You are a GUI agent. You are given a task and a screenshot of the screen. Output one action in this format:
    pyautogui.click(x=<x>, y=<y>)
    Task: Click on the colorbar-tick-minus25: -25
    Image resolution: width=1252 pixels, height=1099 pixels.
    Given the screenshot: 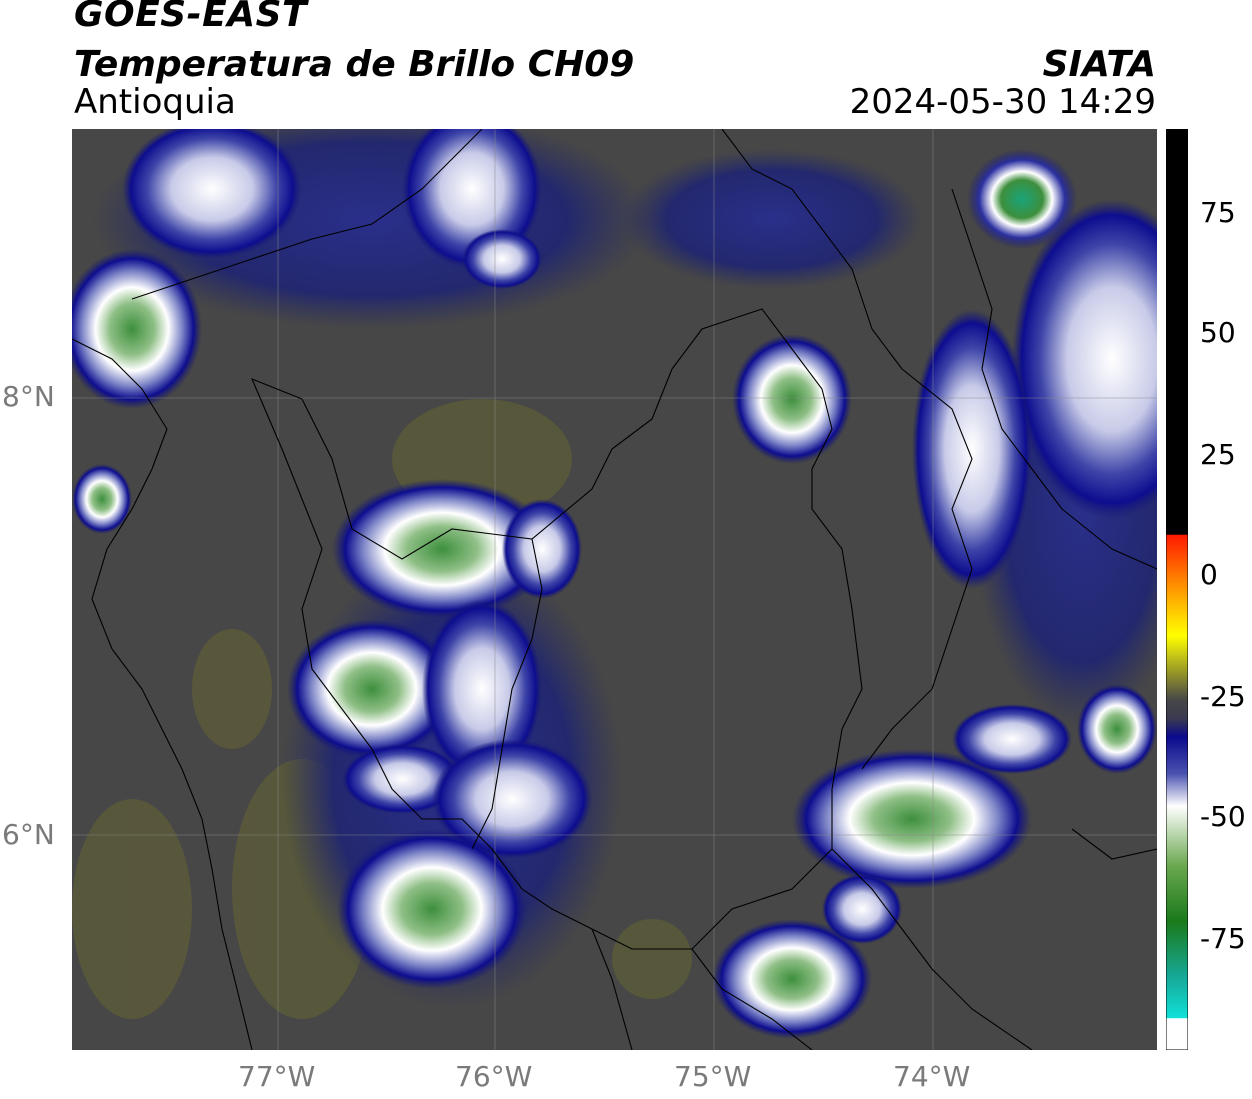 What is the action you would take?
    pyautogui.click(x=1223, y=696)
    